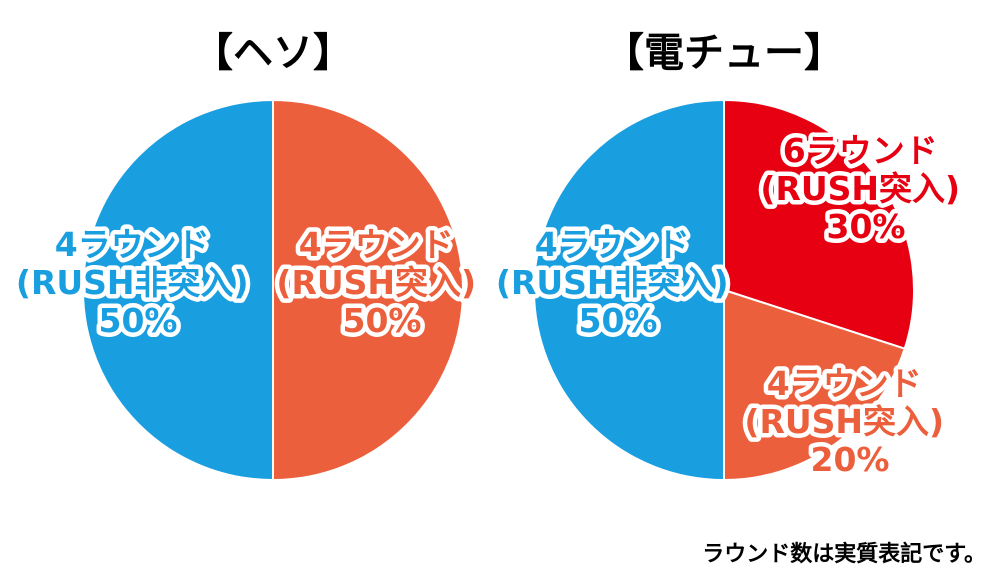 Image resolution: width=1000 pixels, height=577 pixels. I want to click on chart-title: 【ヘソ】, so click(273, 53).